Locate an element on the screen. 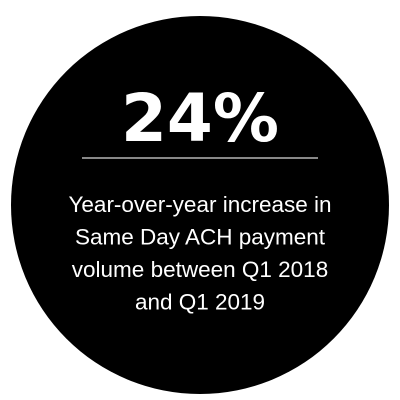 The width and height of the screenshot is (400, 400). description-line: Same Day ACH payment is located at coordinates (200, 237).